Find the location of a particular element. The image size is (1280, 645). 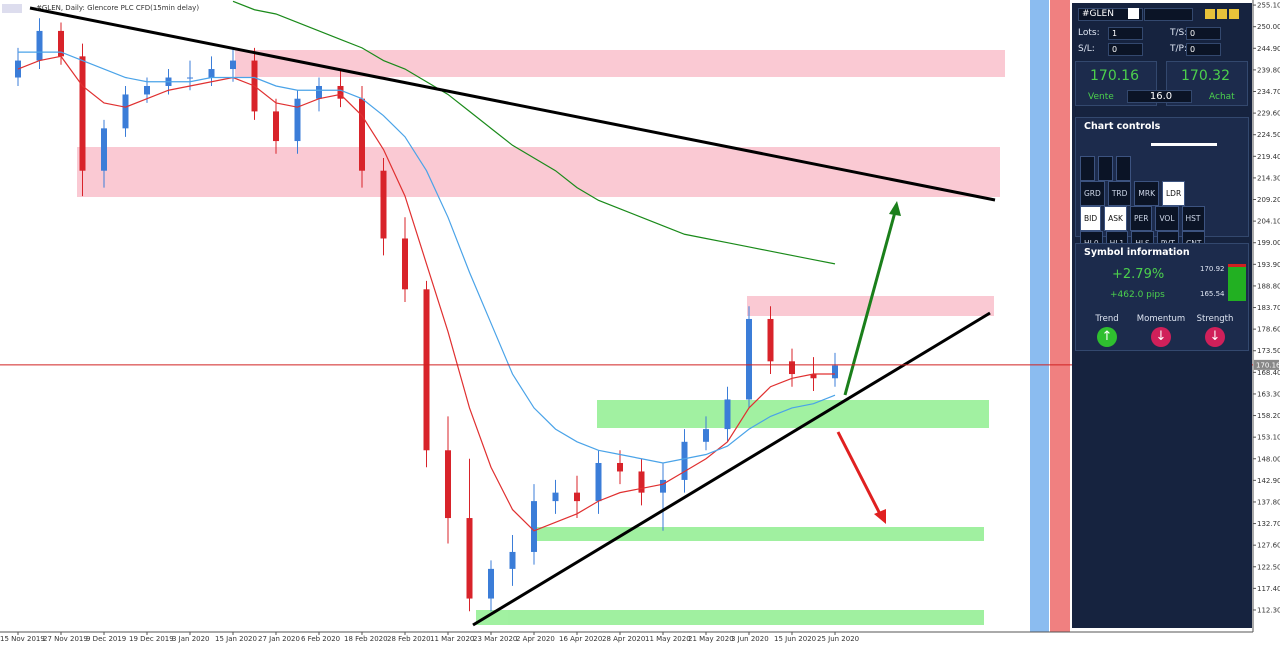

x-tick-label: 19 Dec 2019 is located at coordinates (151, 639).